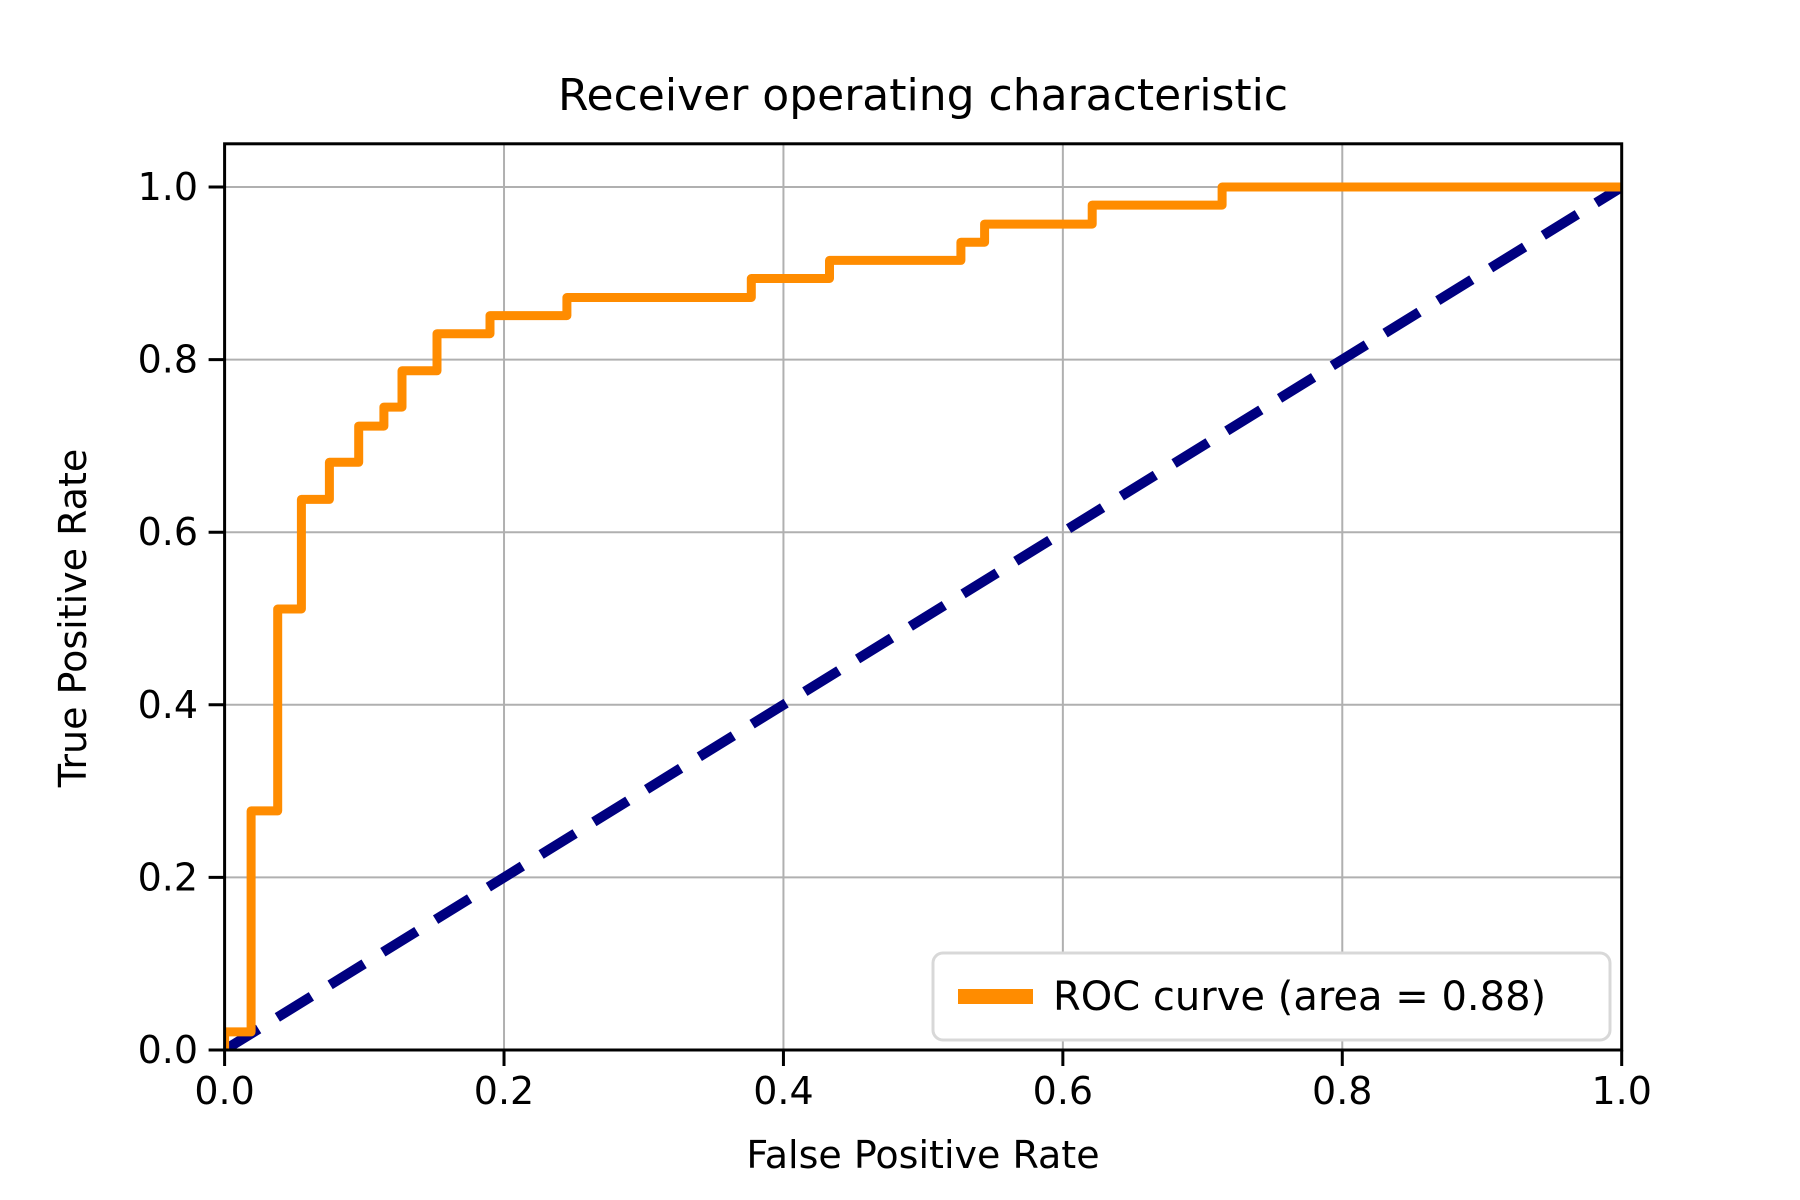  Describe the element at coordinates (1063, 1091) in the screenshot. I see `x-tick-label: 0.6` at that location.